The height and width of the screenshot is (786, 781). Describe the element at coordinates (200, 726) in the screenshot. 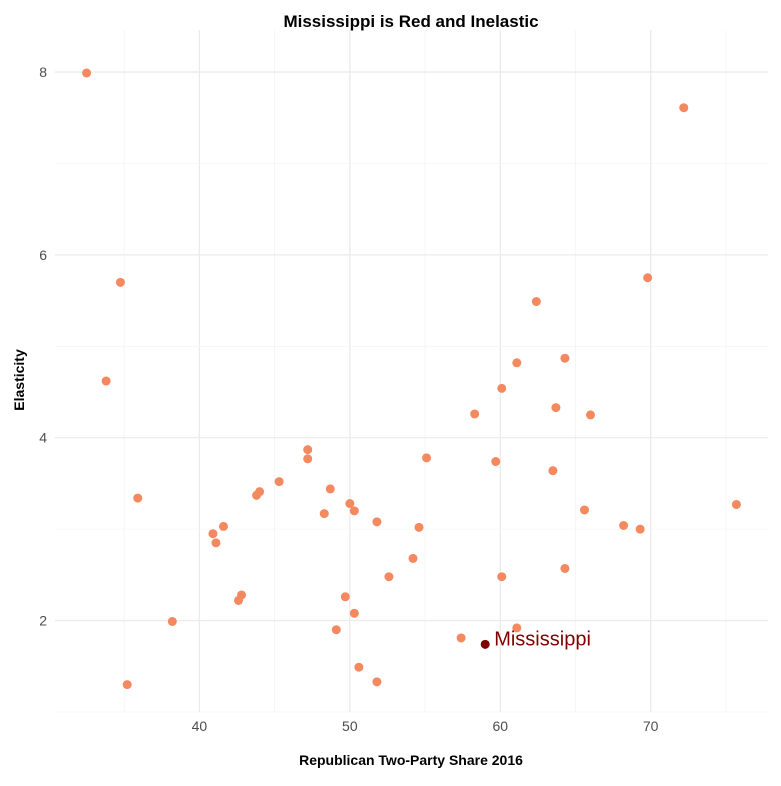

I see `x-tick-label: 40` at that location.